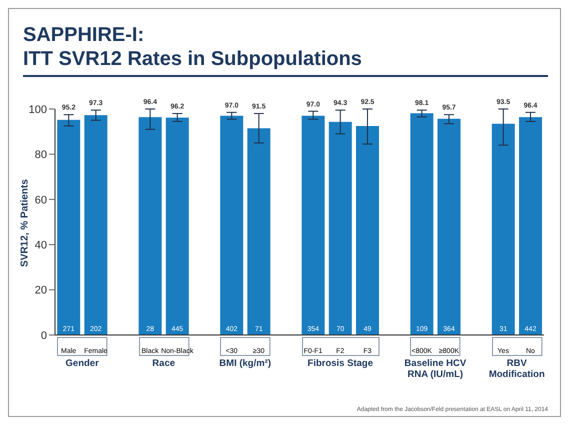 This screenshot has height=425, width=569. What do you see at coordinates (40, 290) in the screenshot?
I see `y-tick-label: 20` at bounding box center [40, 290].